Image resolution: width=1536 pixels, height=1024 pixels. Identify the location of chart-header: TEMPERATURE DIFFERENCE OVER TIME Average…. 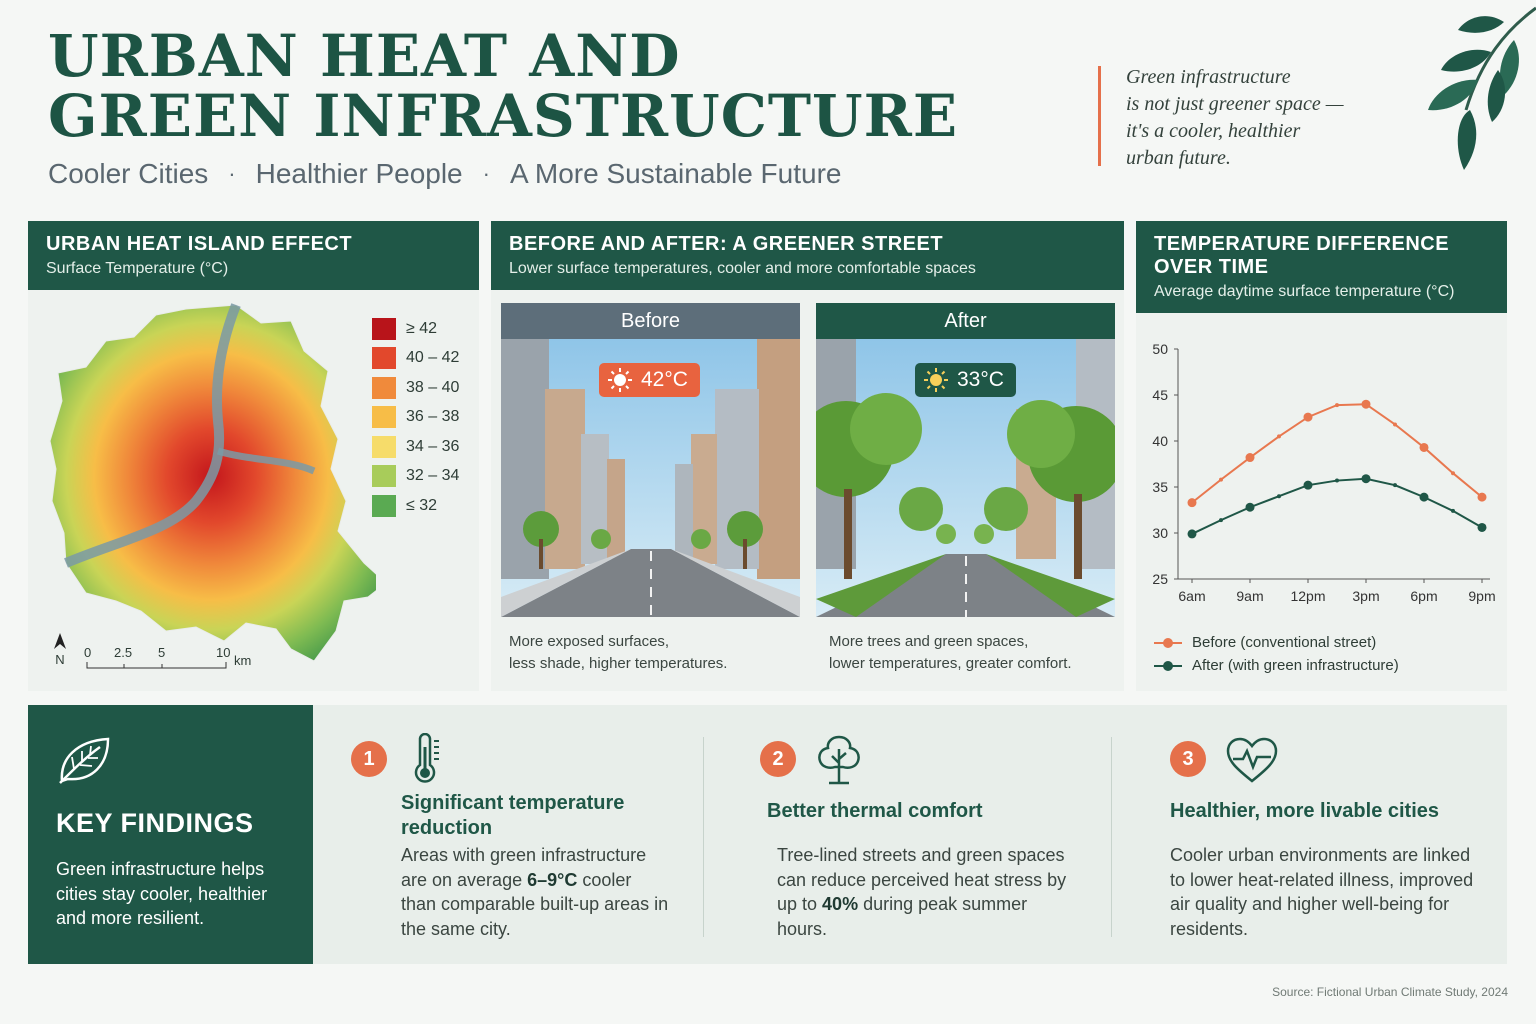
(1321, 267).